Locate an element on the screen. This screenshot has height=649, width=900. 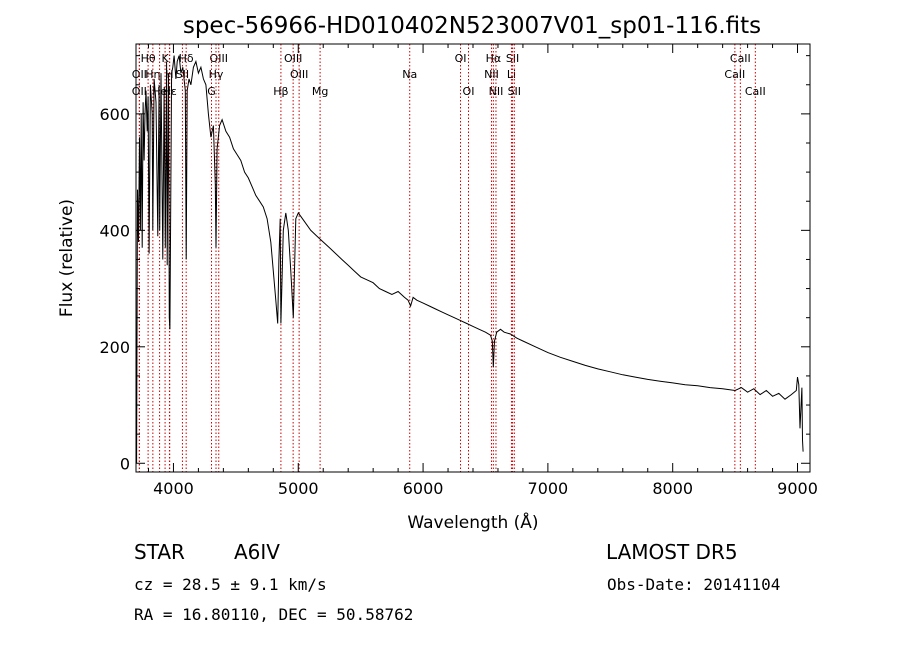
x-tick-label: 4000 is located at coordinates (173, 488).